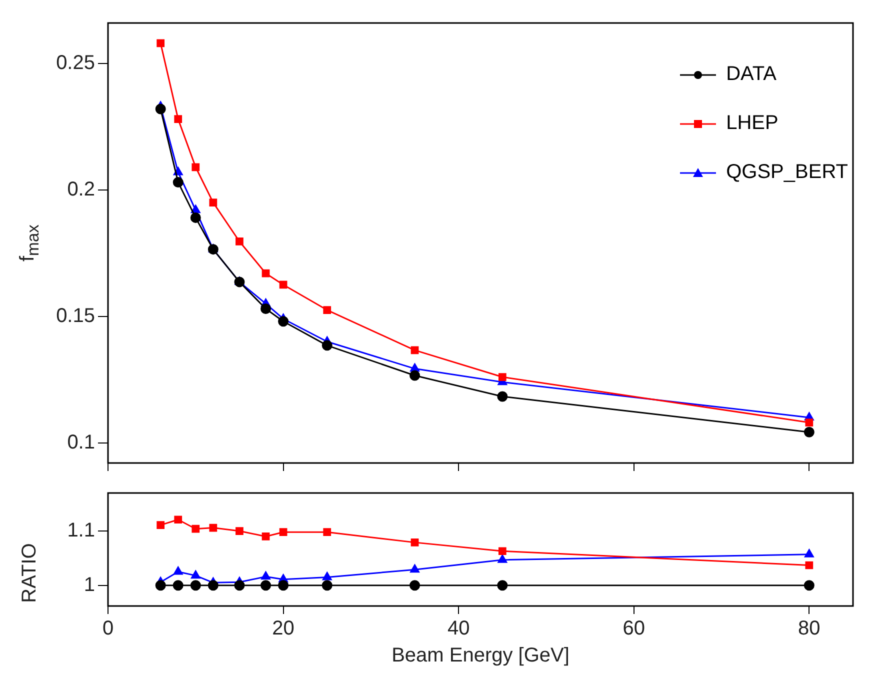  I want to click on y-tick-label: 1.1, so click(81, 531).